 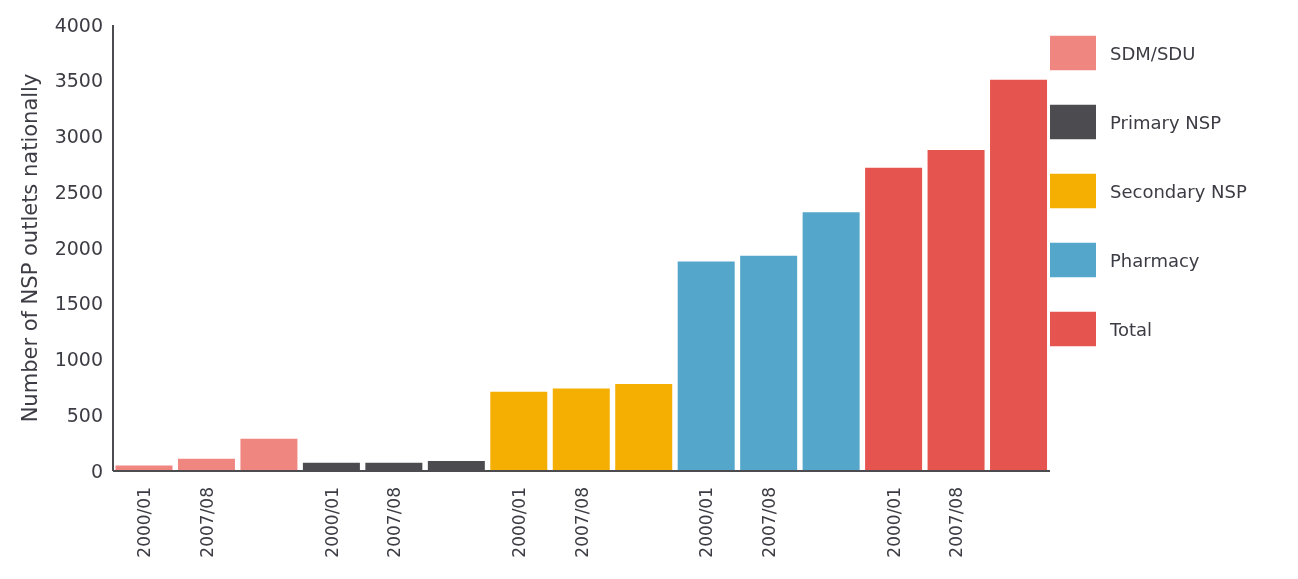 What do you see at coordinates (1178, 191) in the screenshot?
I see `legend-label: Secondary NSP` at bounding box center [1178, 191].